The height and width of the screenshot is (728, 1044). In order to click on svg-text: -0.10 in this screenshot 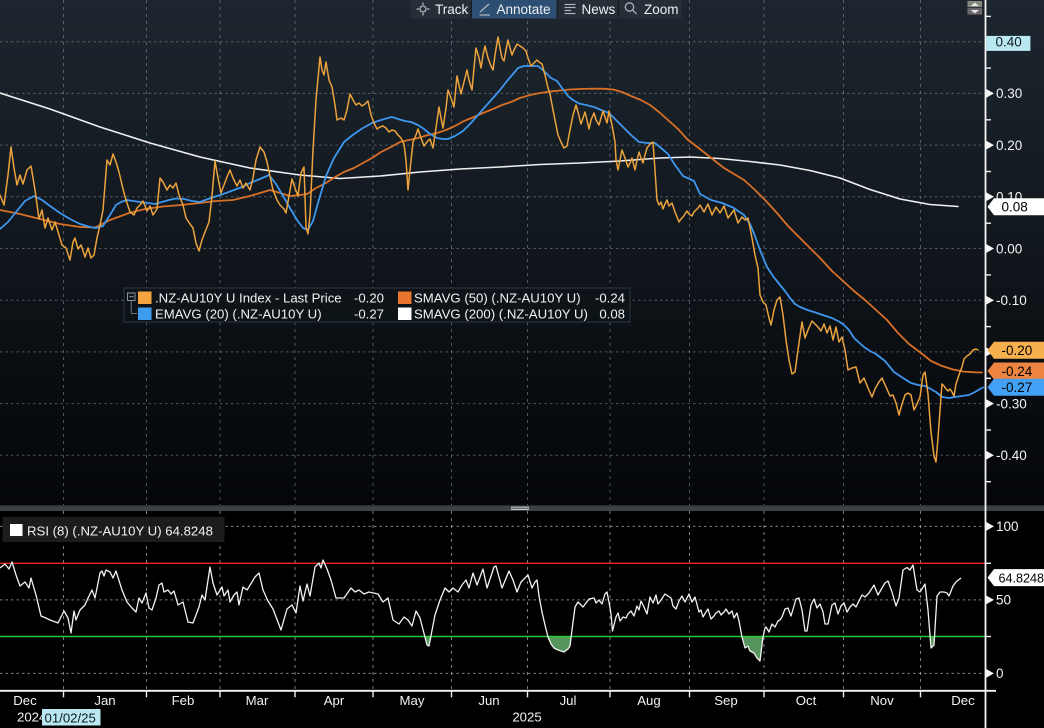, I will do `click(1011, 300)`.